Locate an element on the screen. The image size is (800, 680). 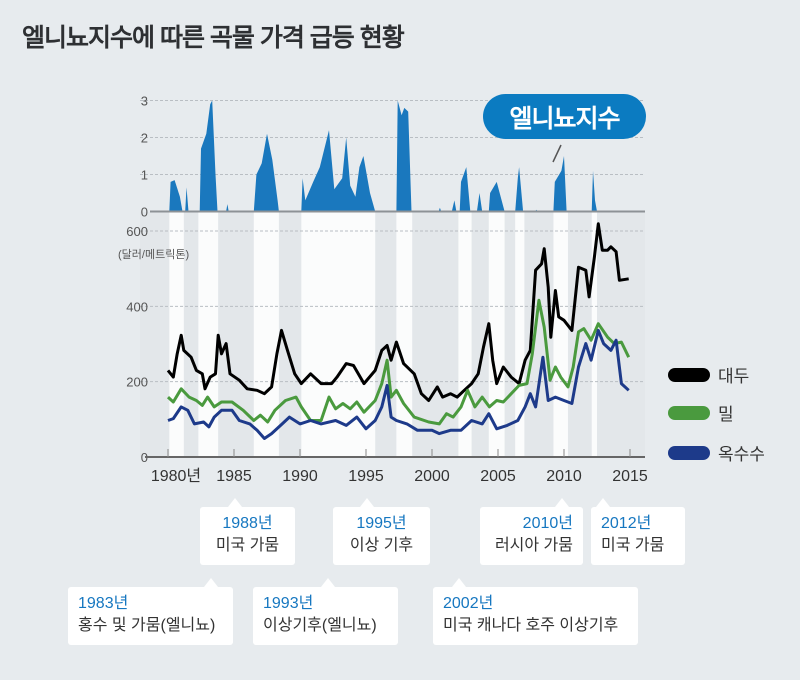
x-tick-label: 1985 is located at coordinates (234, 476).